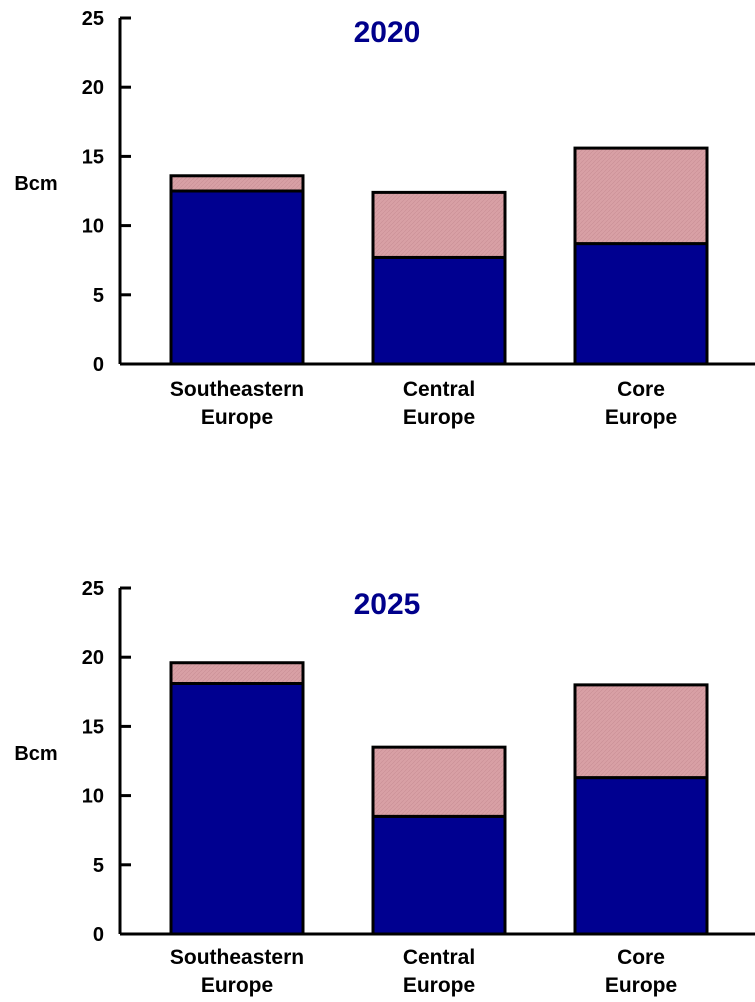 Image resolution: width=755 pixels, height=1002 pixels. What do you see at coordinates (98, 296) in the screenshot?
I see `y-tick-label-2020-5: 5` at bounding box center [98, 296].